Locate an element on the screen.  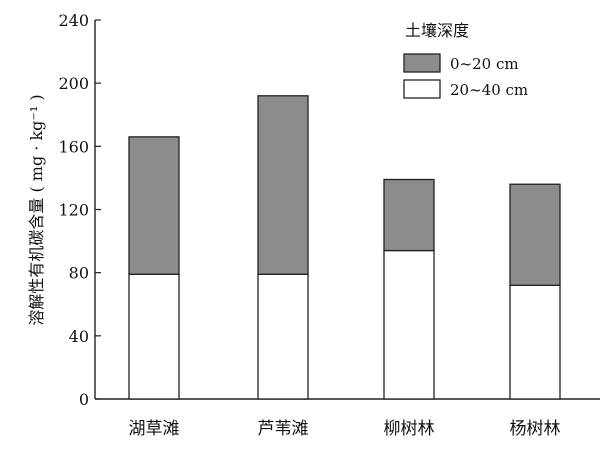
legend: 土壤深度 0~20 cm 20~40 cm is located at coordinates (465, 60).